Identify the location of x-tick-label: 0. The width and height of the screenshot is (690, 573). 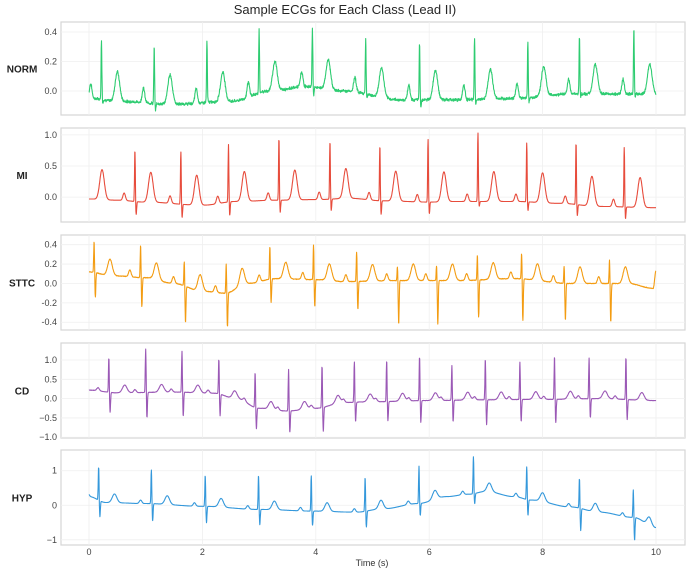
(88, 552).